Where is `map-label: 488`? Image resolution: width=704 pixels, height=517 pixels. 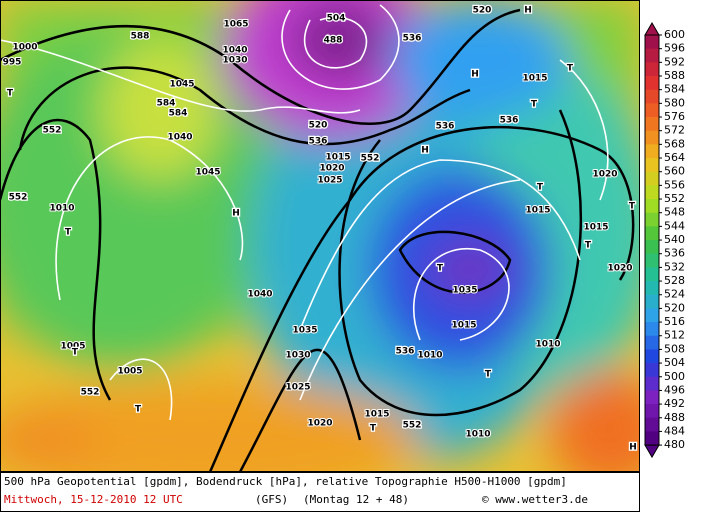 map-label: 488 is located at coordinates (333, 41).